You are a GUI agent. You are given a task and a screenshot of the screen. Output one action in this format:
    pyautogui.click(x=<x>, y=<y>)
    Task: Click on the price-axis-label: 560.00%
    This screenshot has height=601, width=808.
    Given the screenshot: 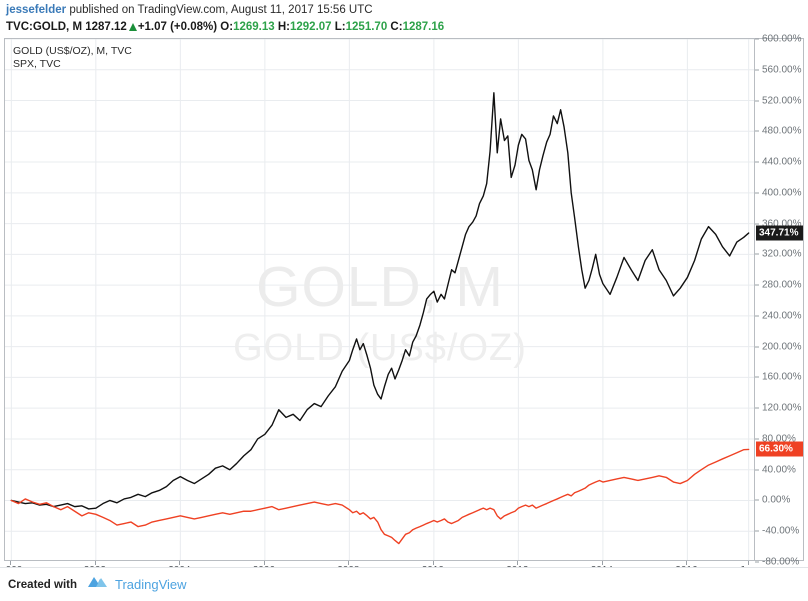 What is the action you would take?
    pyautogui.click(x=782, y=70)
    